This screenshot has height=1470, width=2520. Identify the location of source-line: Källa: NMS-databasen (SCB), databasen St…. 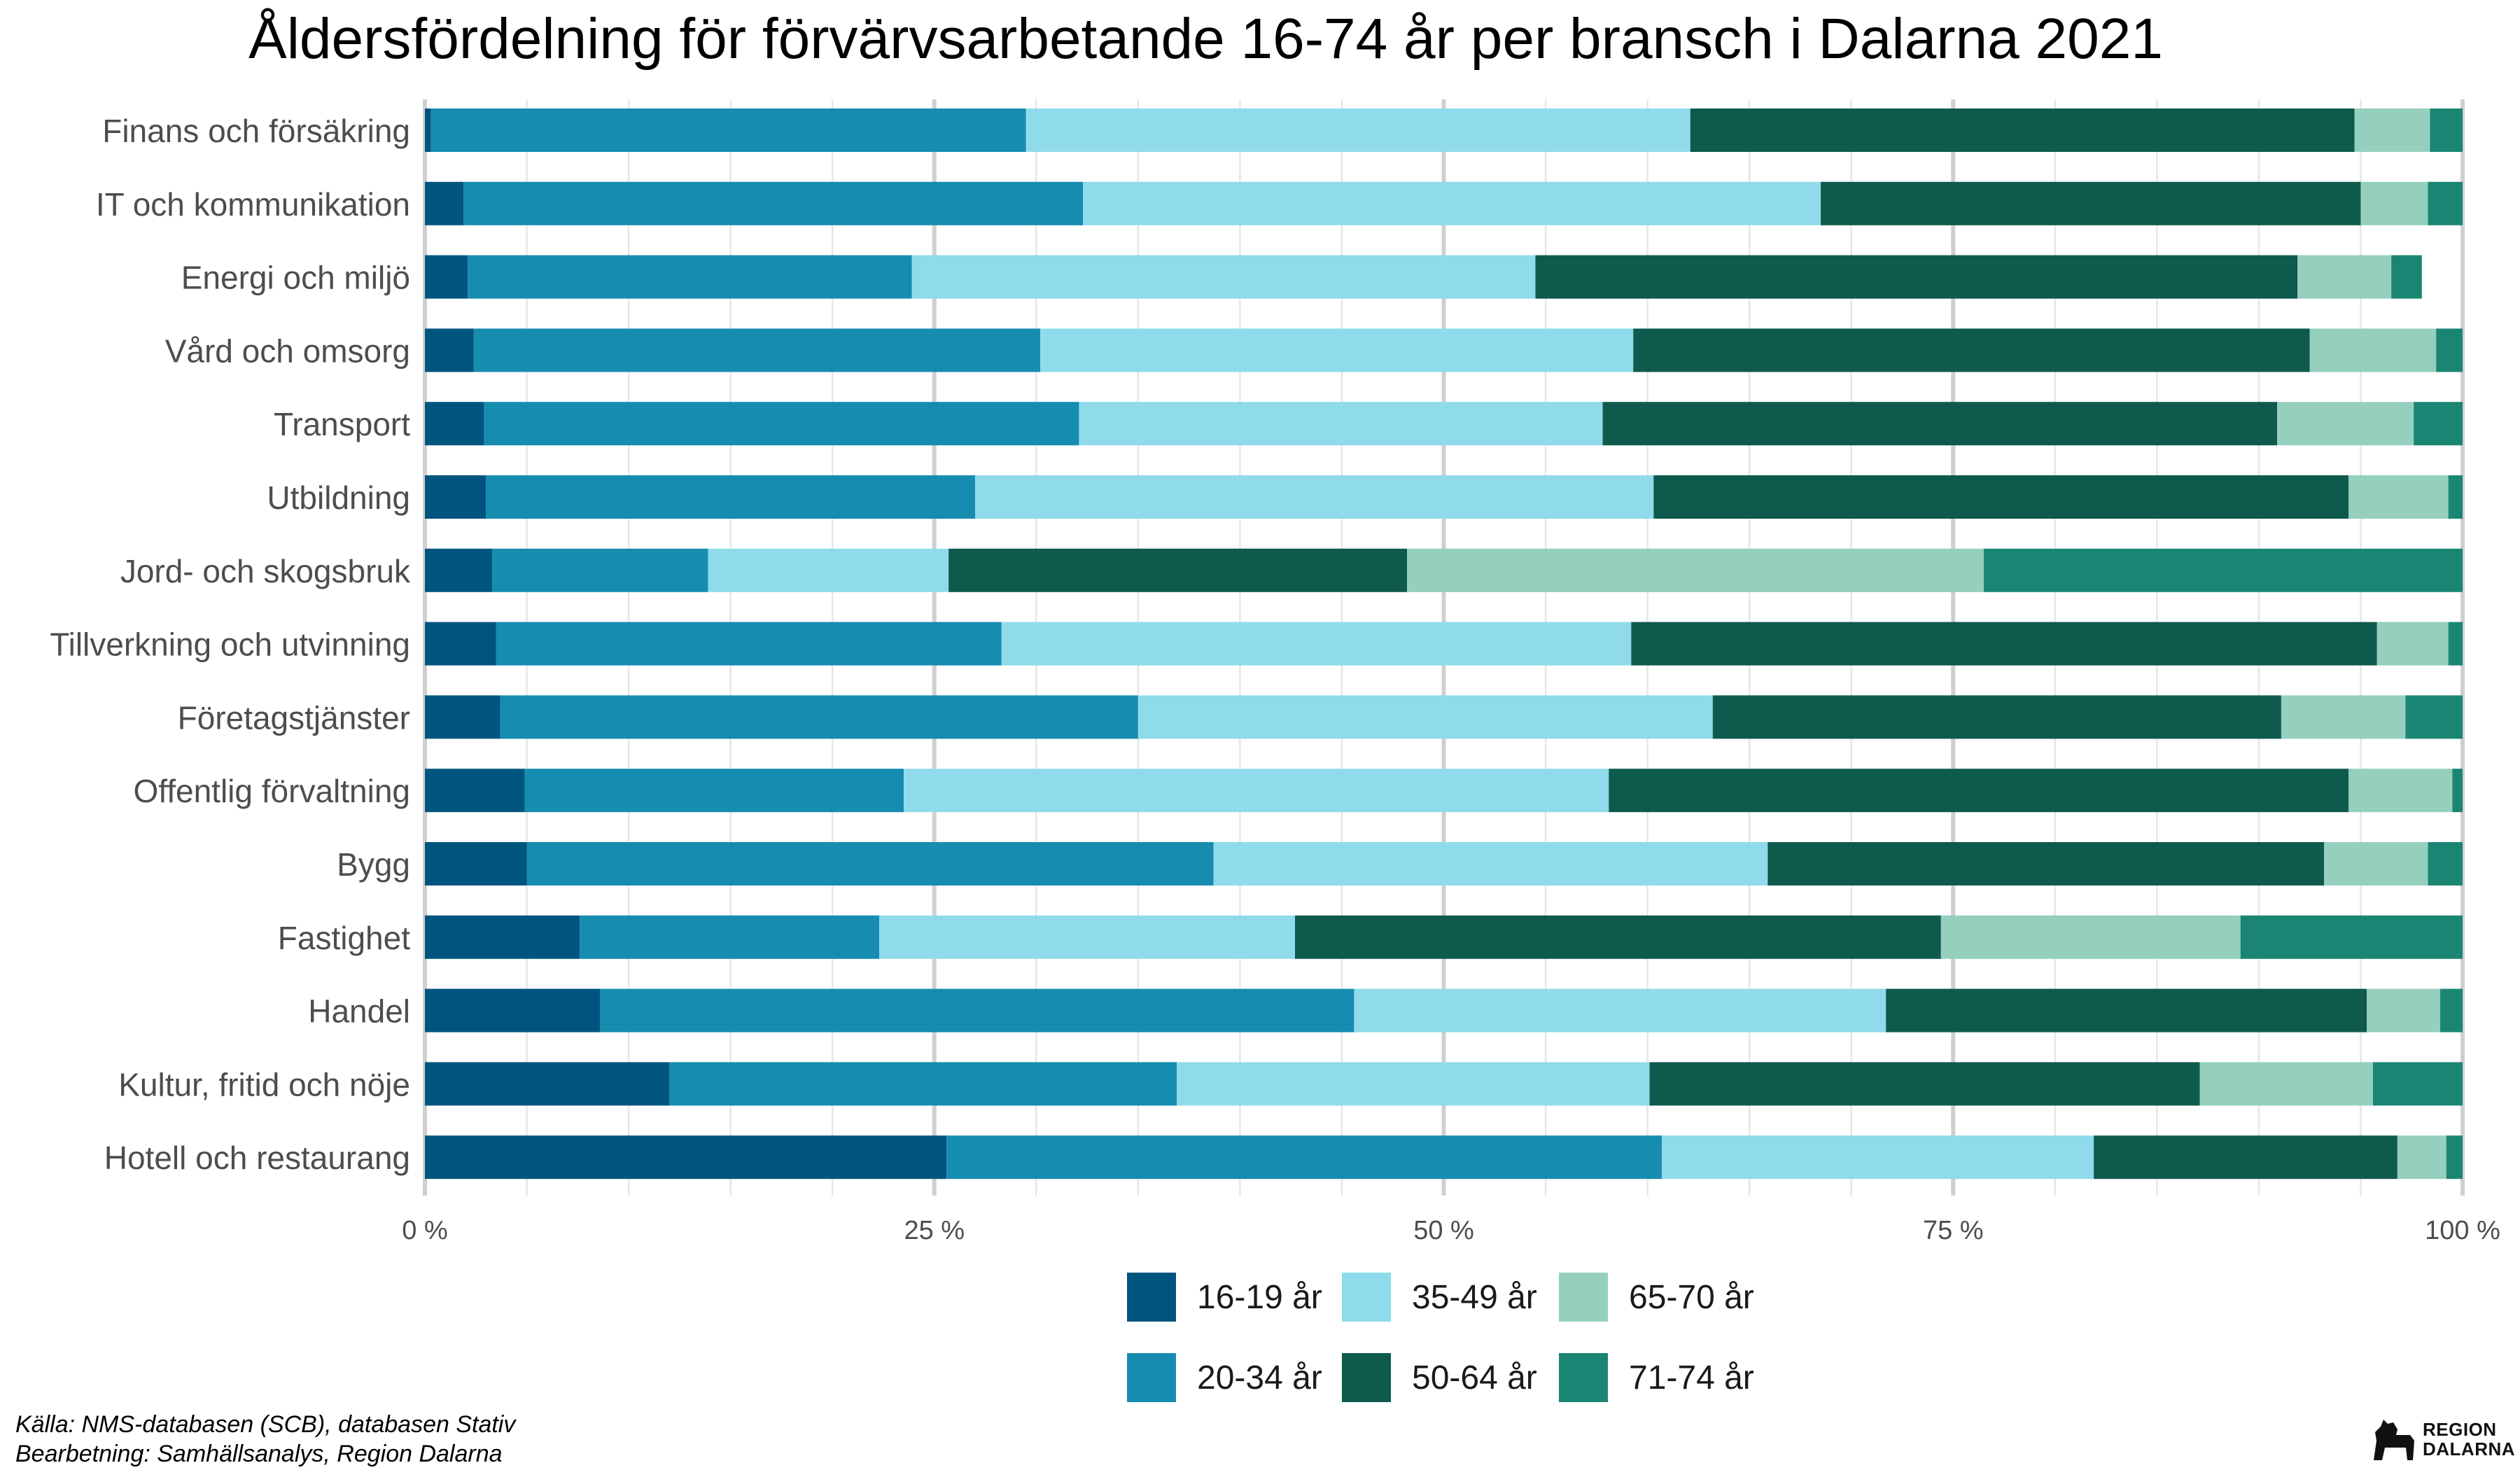
(265, 1424).